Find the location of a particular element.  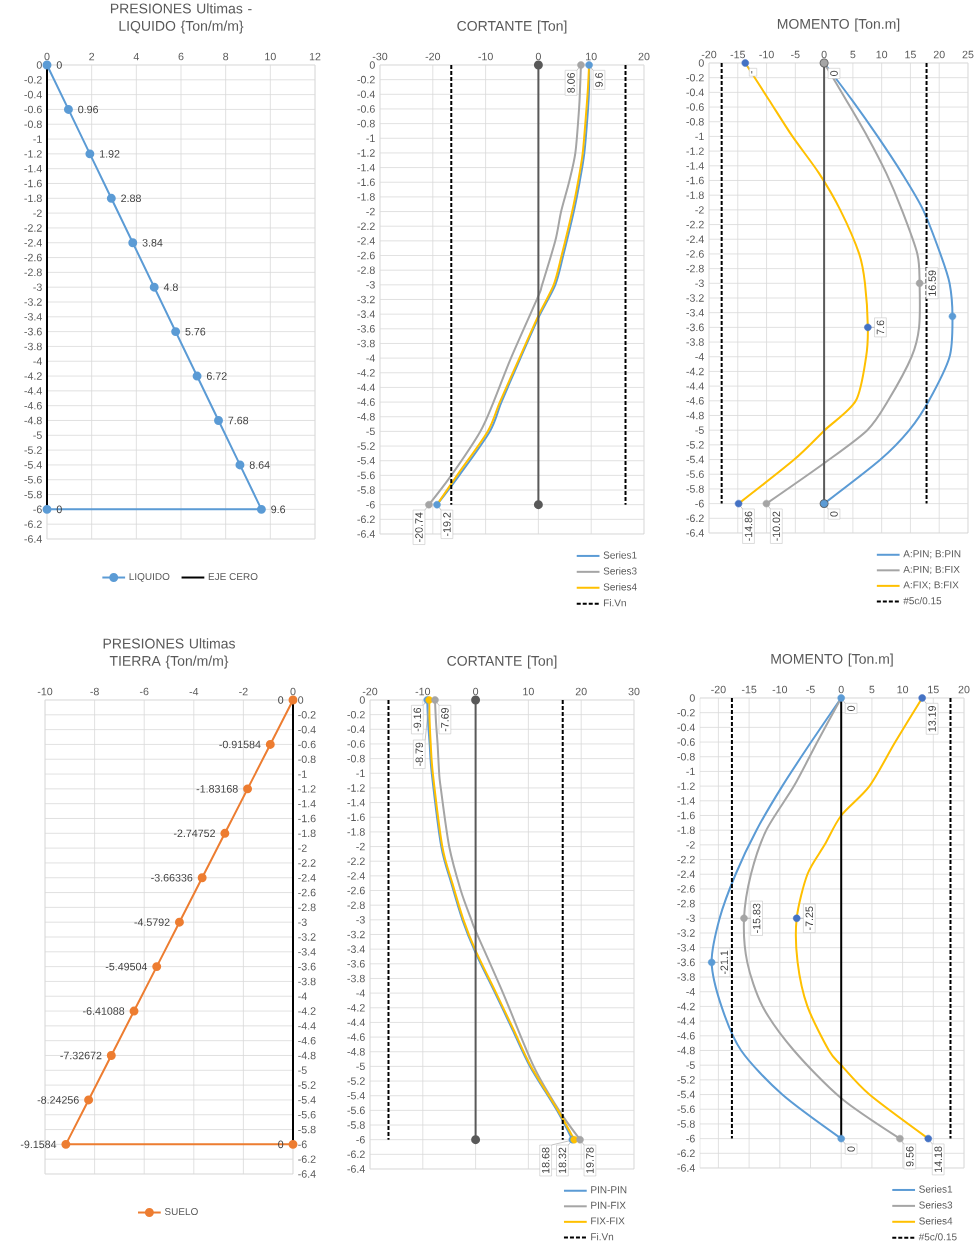

x-tick-label: 30 is located at coordinates (634, 691).